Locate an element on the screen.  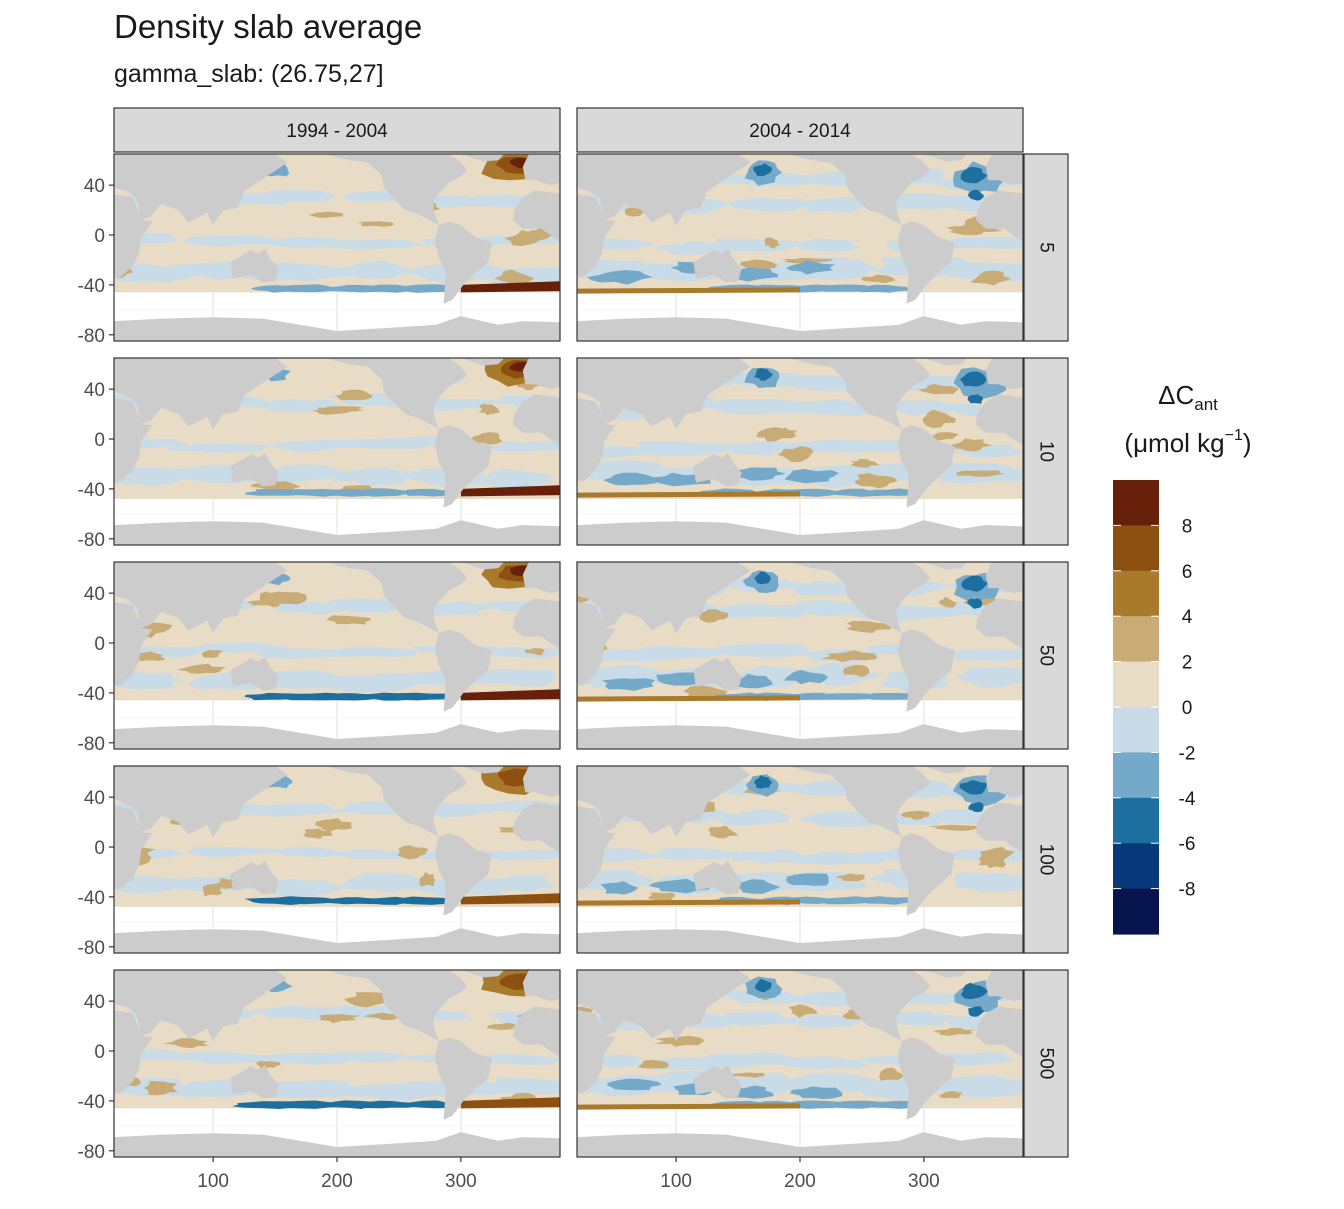
x-tick-label: 100 is located at coordinates (213, 1181).